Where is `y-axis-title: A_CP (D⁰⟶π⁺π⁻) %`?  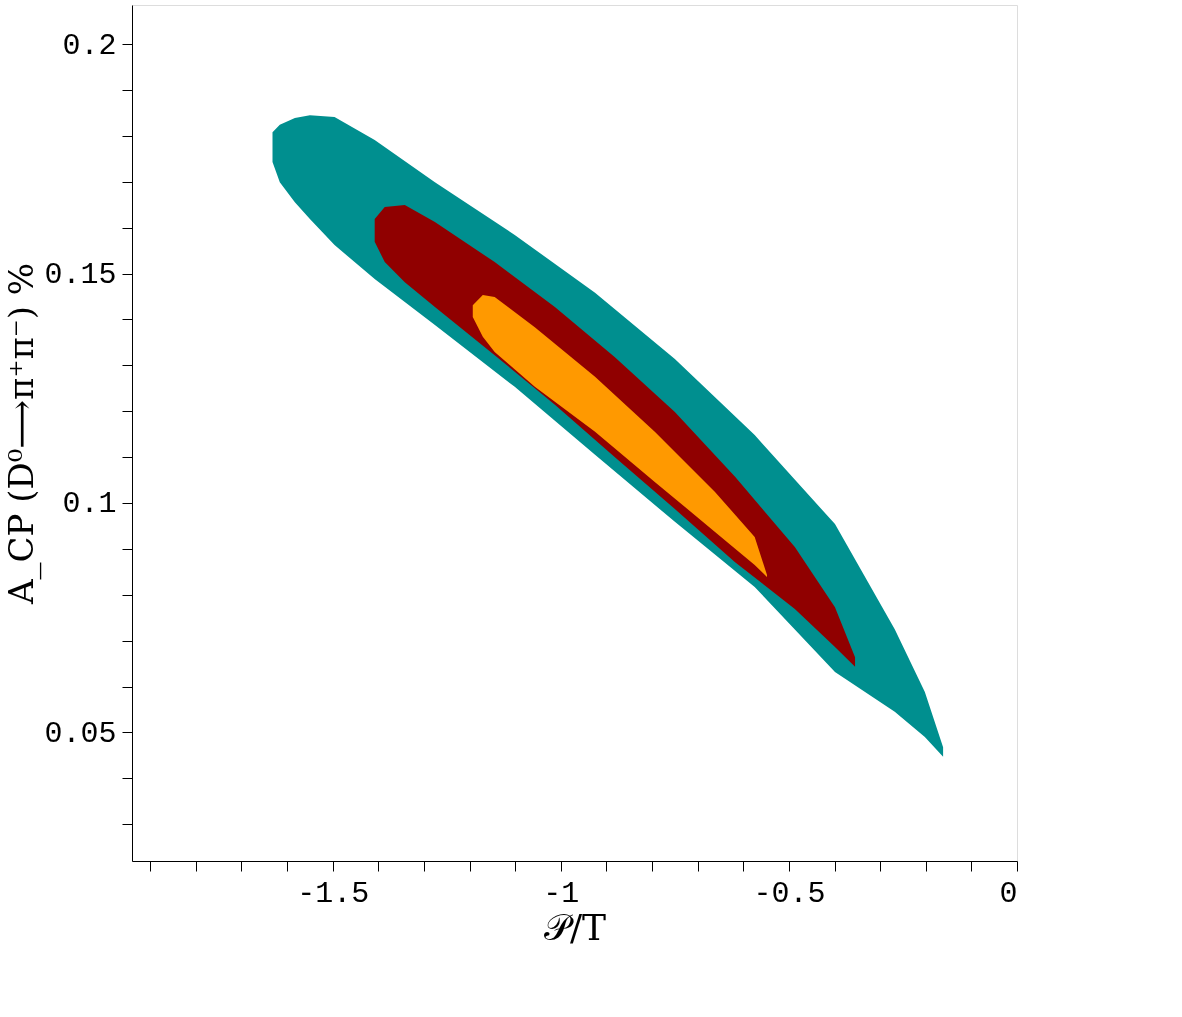
y-axis-title: A_CP (D⁰⟶π⁺π⁻) % is located at coordinates (22, 434).